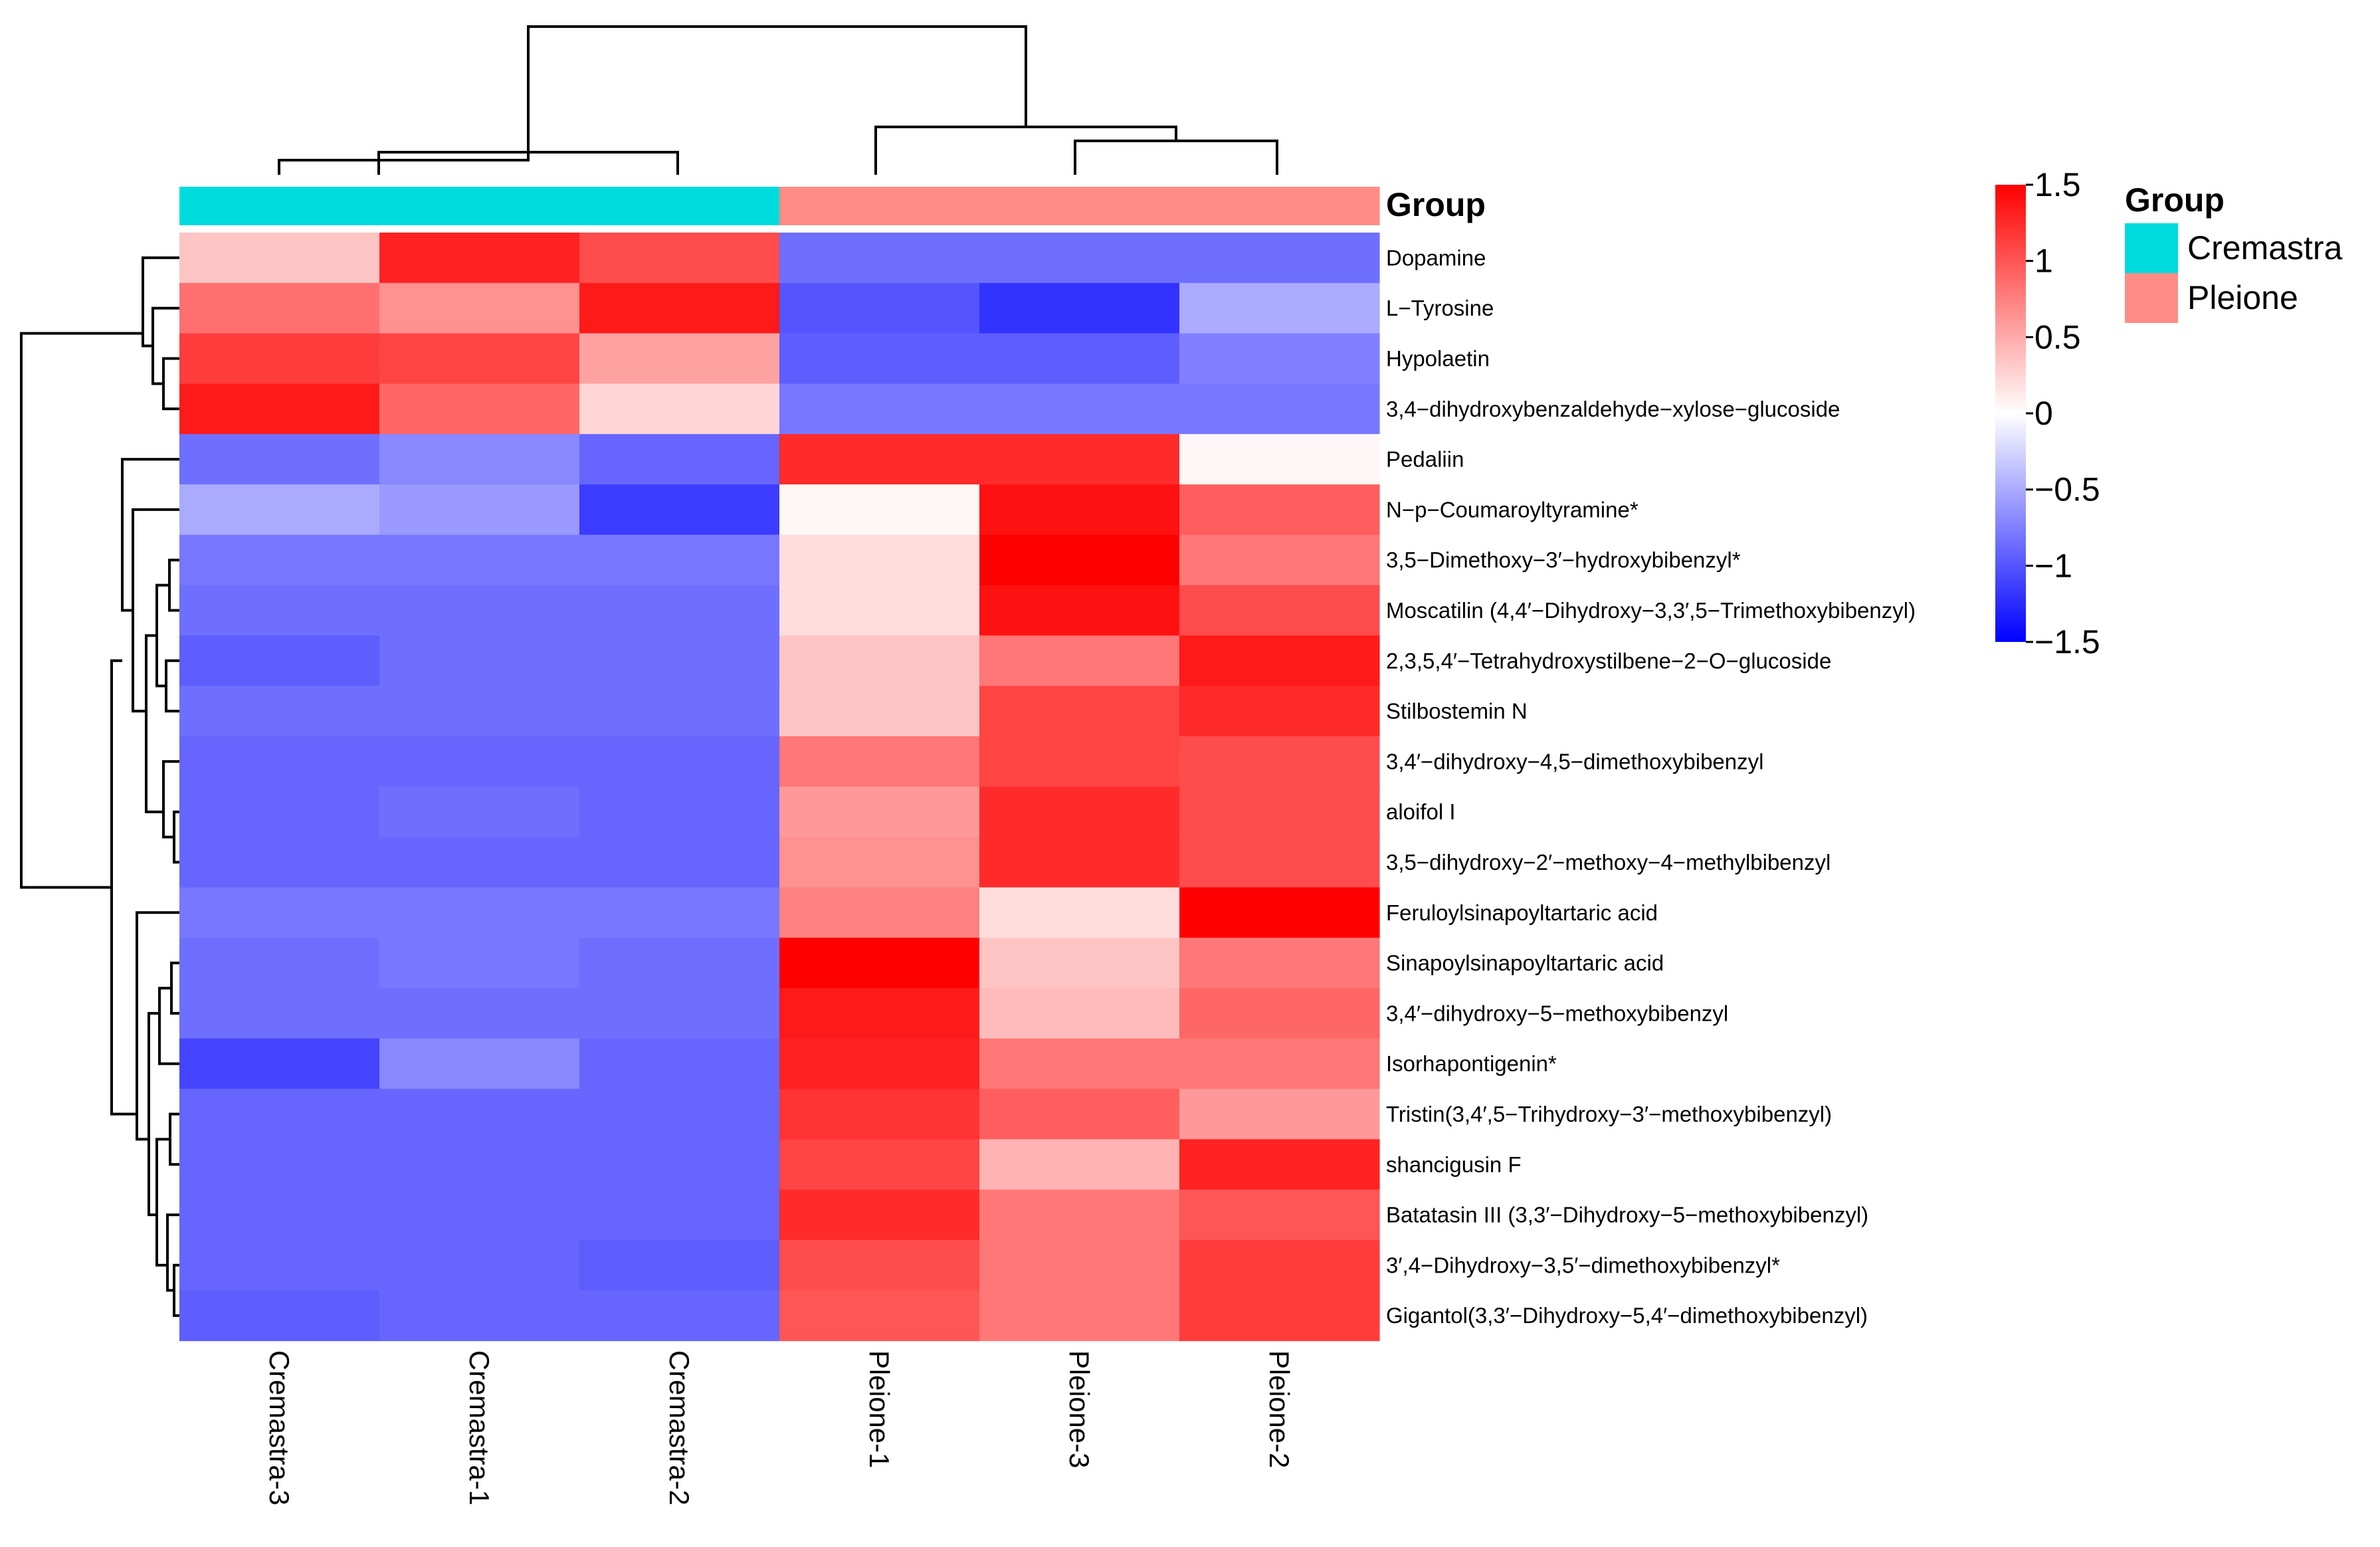 The width and height of the screenshot is (2380, 1547). I want to click on row-dendrogram, so click(100, 786).